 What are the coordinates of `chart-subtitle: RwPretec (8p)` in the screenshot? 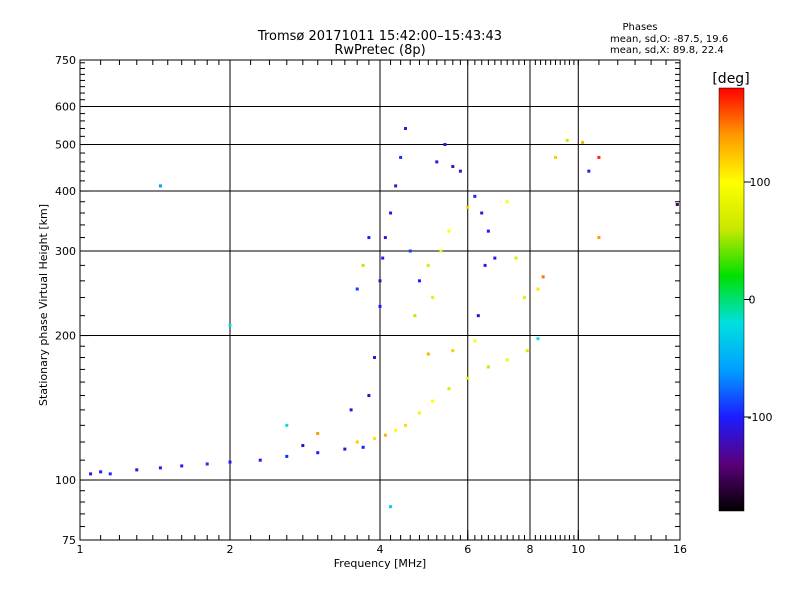 It's located at (379, 50).